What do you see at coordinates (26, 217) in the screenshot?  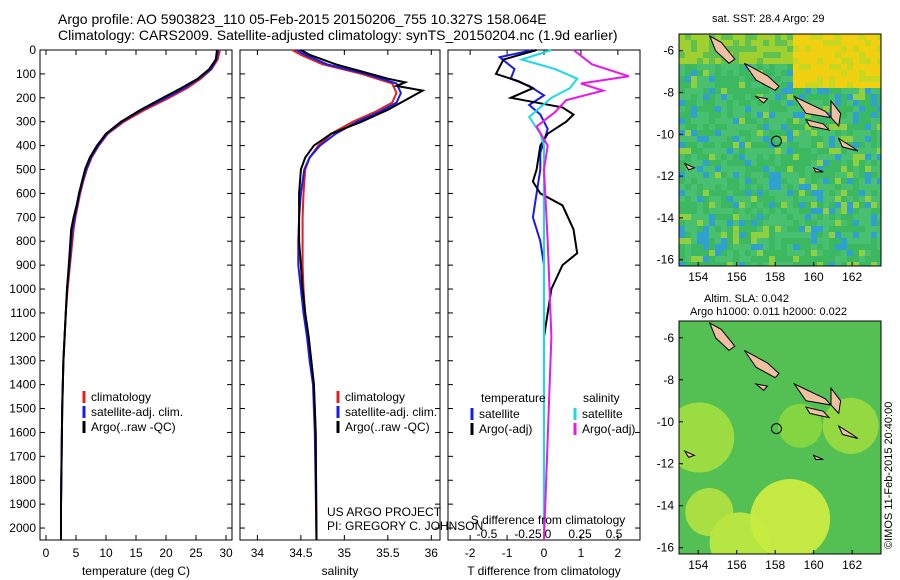 I see `y-tick-label: 700` at bounding box center [26, 217].